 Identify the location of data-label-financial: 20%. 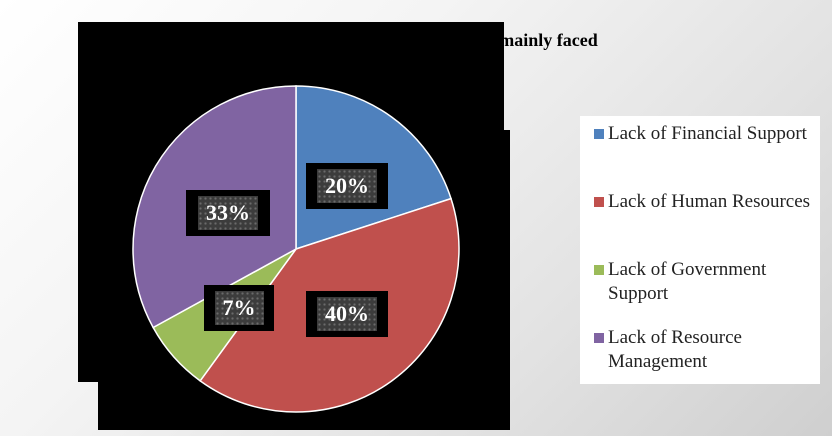
(347, 186).